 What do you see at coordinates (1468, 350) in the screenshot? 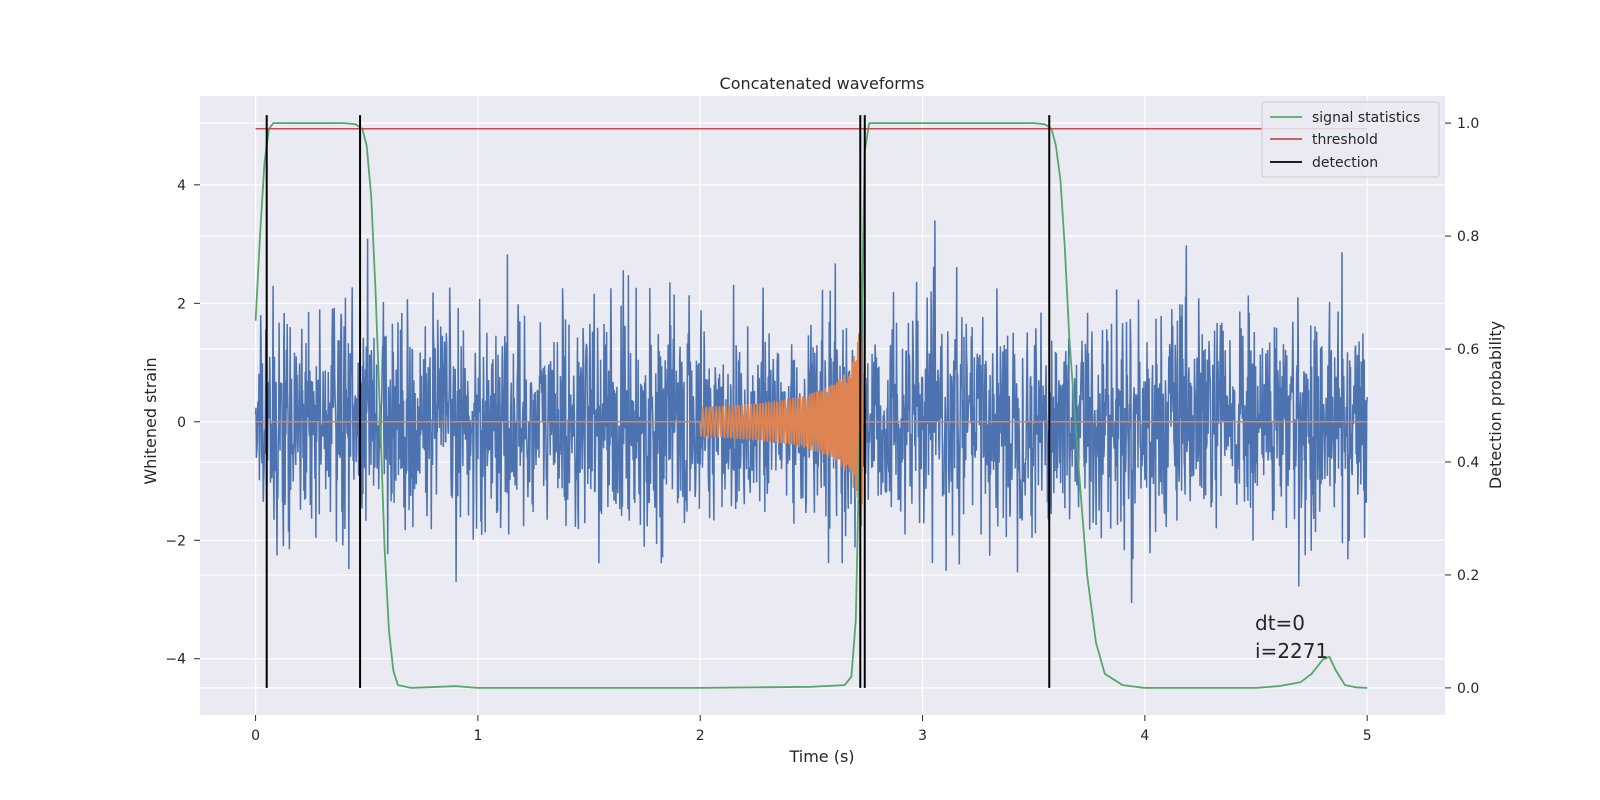
I see `y2-tick-label: 0.6` at bounding box center [1468, 350].